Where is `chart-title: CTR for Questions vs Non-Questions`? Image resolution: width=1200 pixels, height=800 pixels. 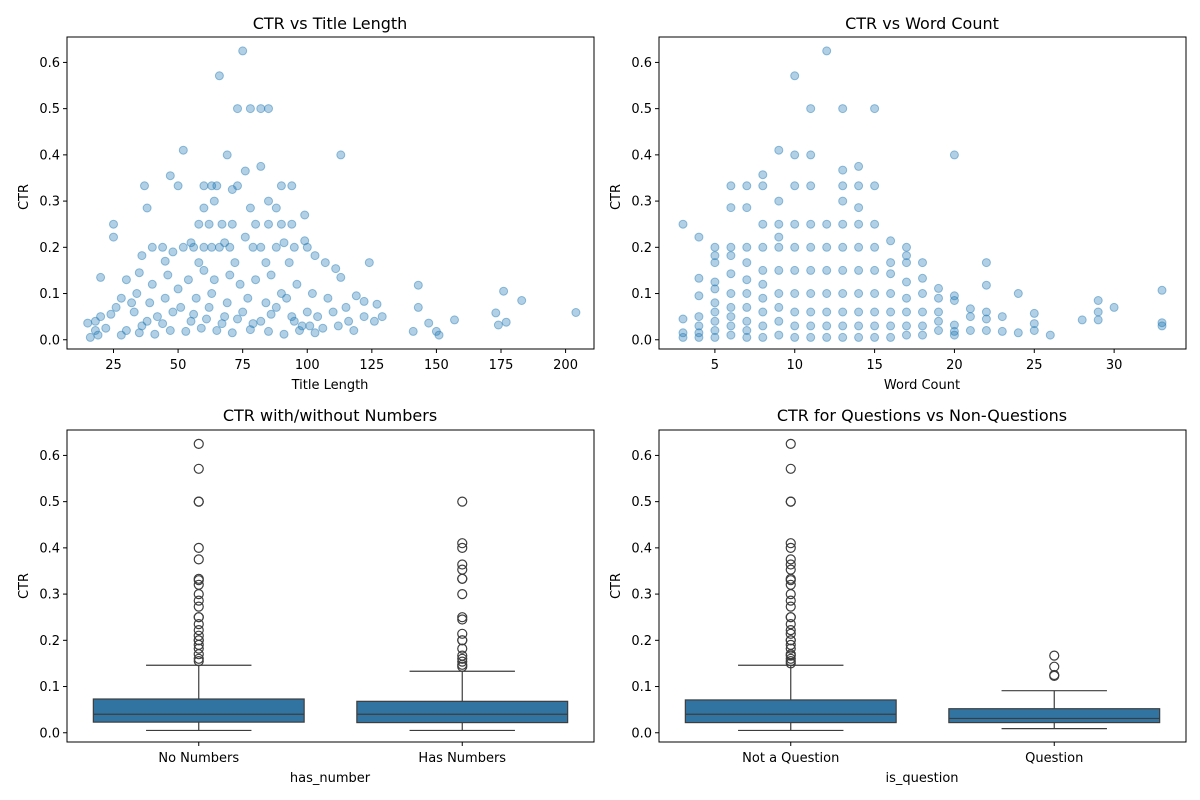 chart-title: CTR for Questions vs Non-Questions is located at coordinates (922, 415).